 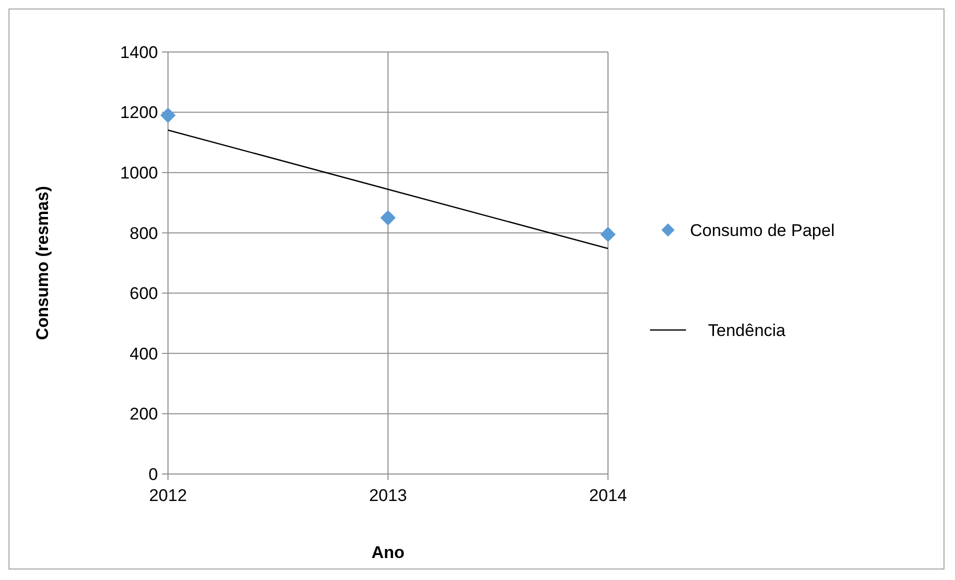 I want to click on x-tick-label: 2013, so click(x=388, y=495).